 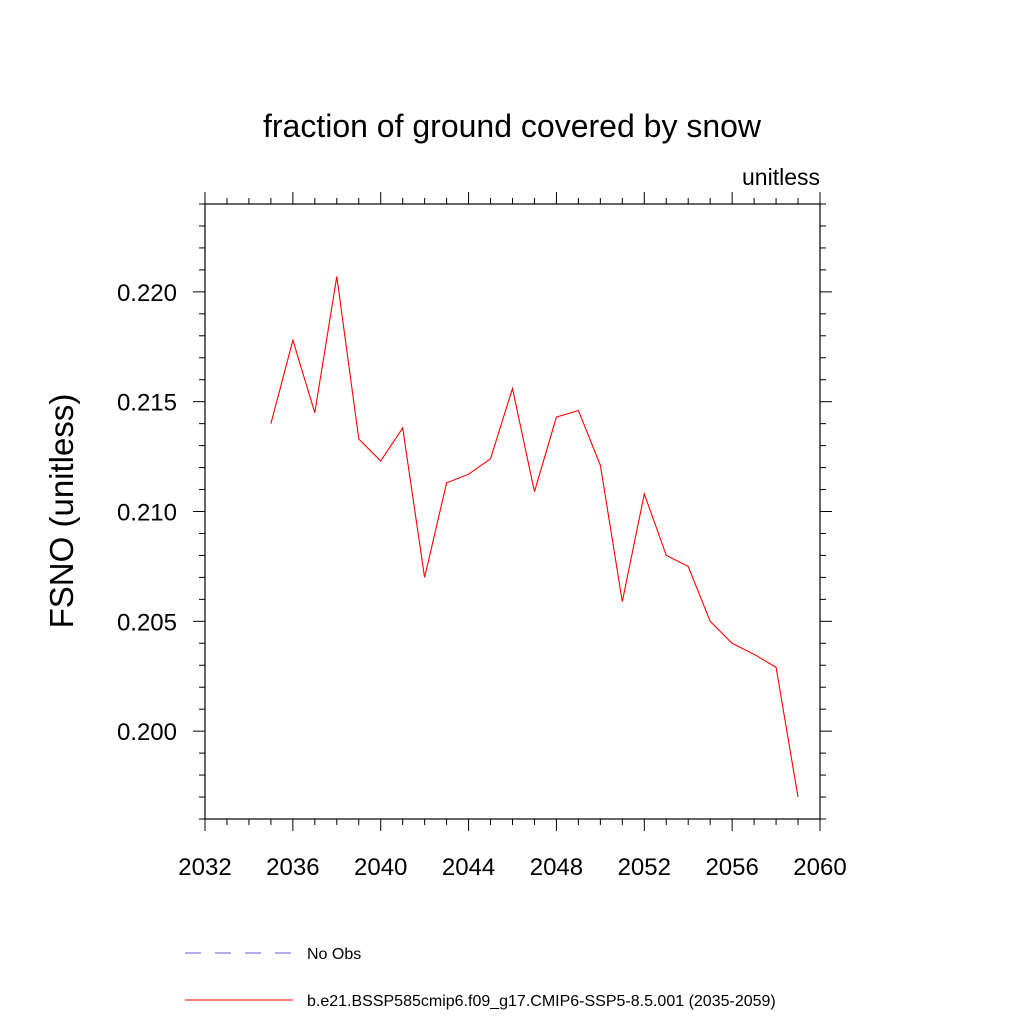 What do you see at coordinates (380, 867) in the screenshot?
I see `x-tick-label: 2040` at bounding box center [380, 867].